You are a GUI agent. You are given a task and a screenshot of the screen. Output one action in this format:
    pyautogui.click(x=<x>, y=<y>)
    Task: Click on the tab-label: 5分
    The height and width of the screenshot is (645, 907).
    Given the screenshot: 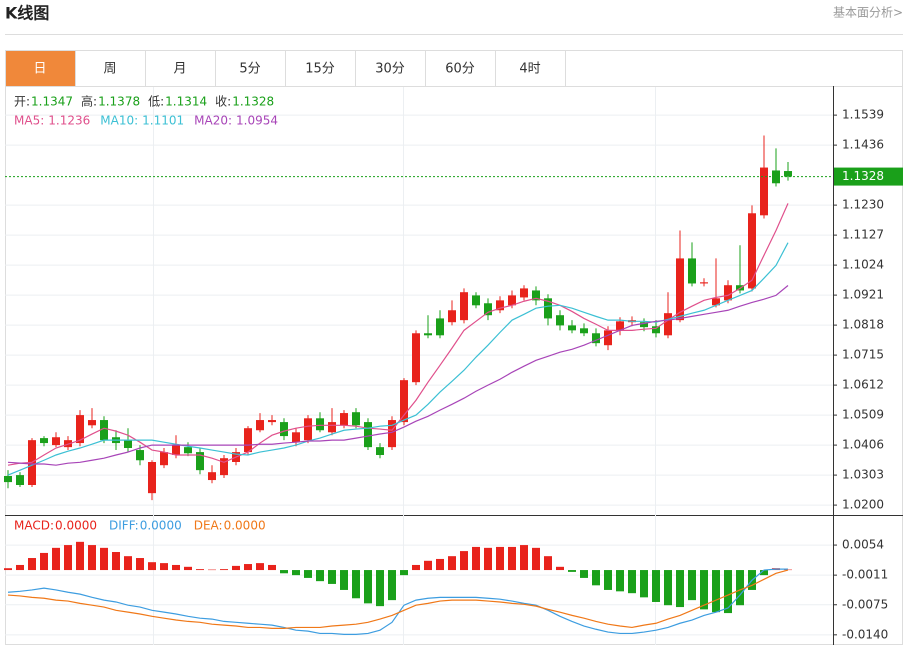 What is the action you would take?
    pyautogui.click(x=249, y=69)
    